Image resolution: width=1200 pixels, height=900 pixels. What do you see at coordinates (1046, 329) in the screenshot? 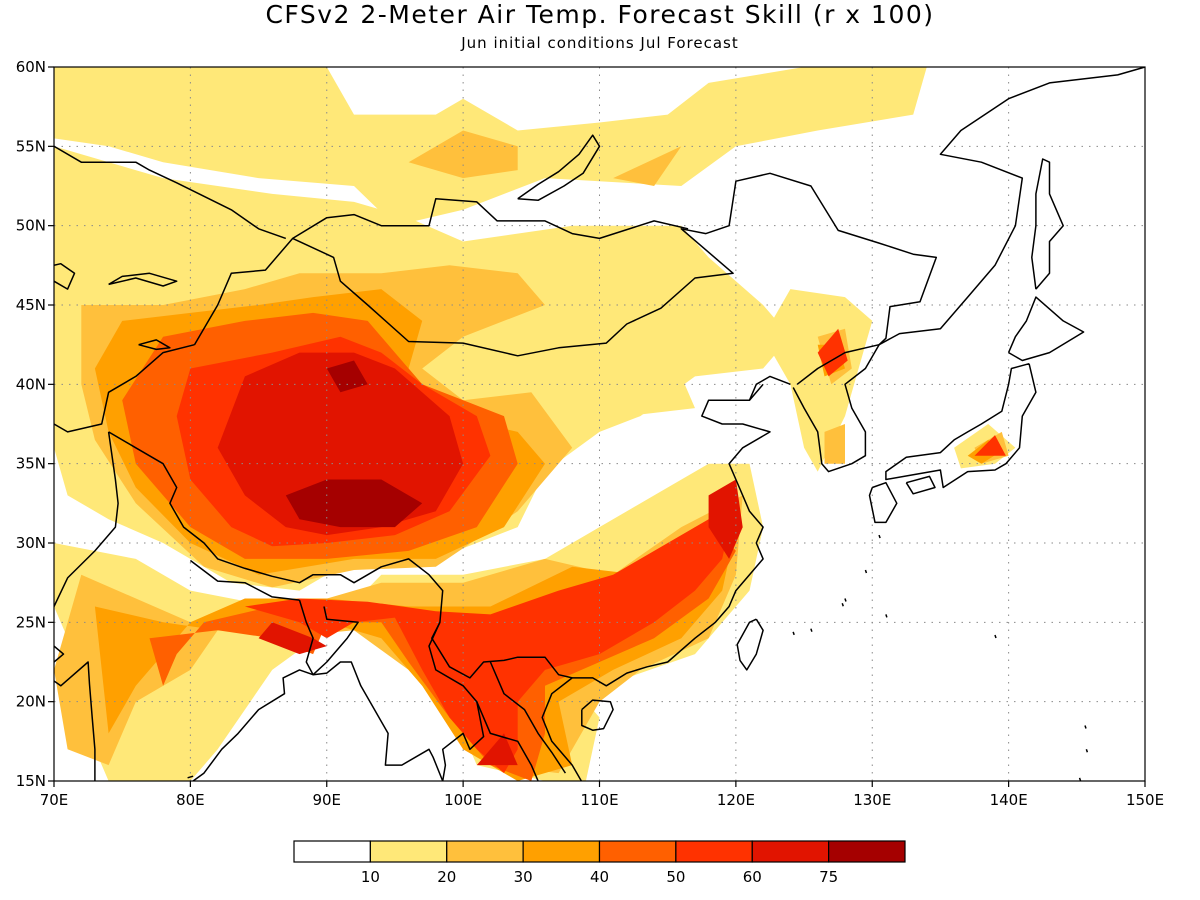
I see `hokkaido` at bounding box center [1046, 329].